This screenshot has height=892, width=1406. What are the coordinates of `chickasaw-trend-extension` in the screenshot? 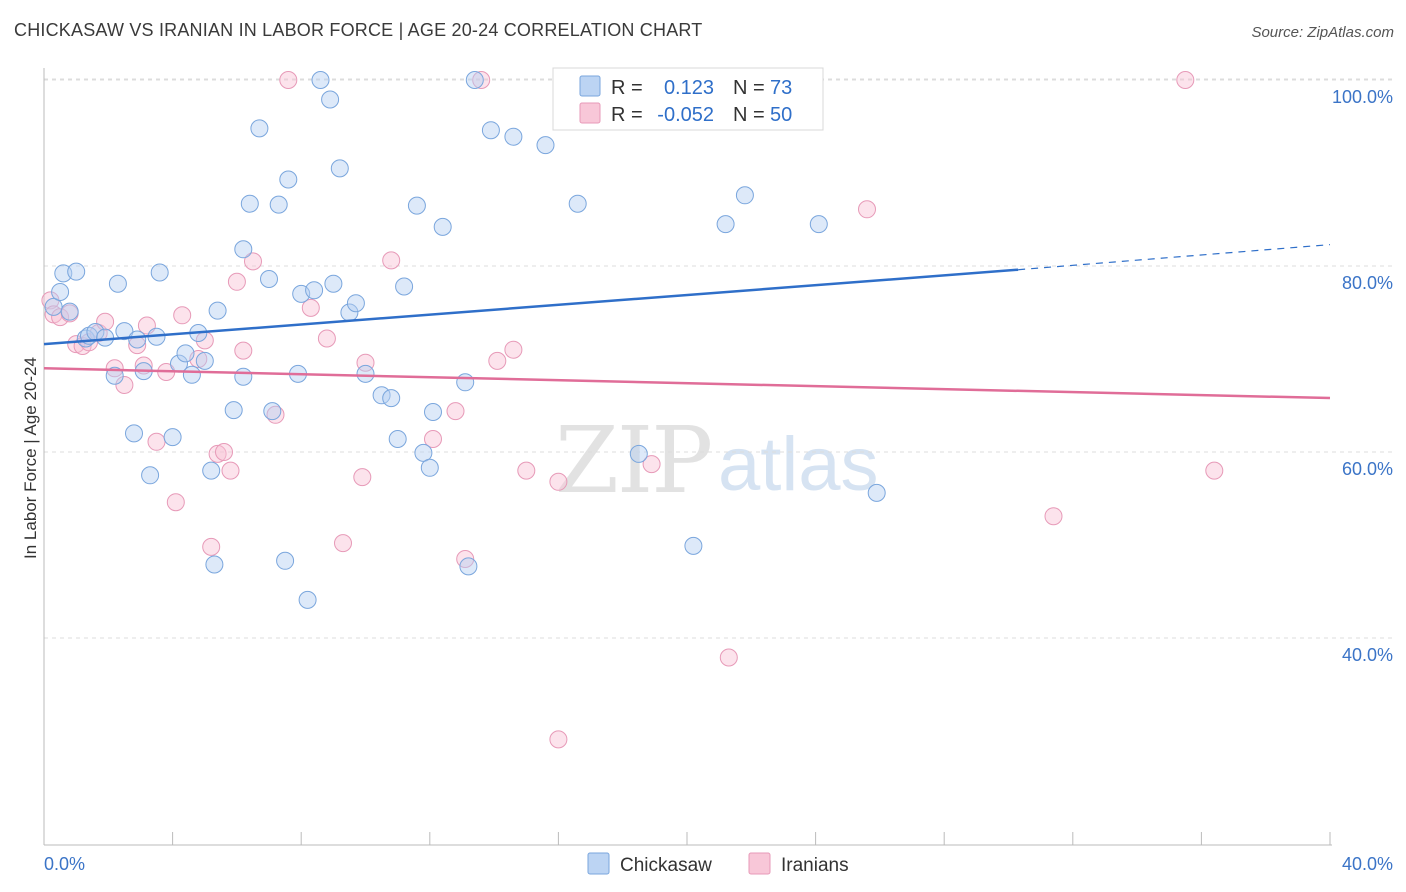 It's located at (1174, 257).